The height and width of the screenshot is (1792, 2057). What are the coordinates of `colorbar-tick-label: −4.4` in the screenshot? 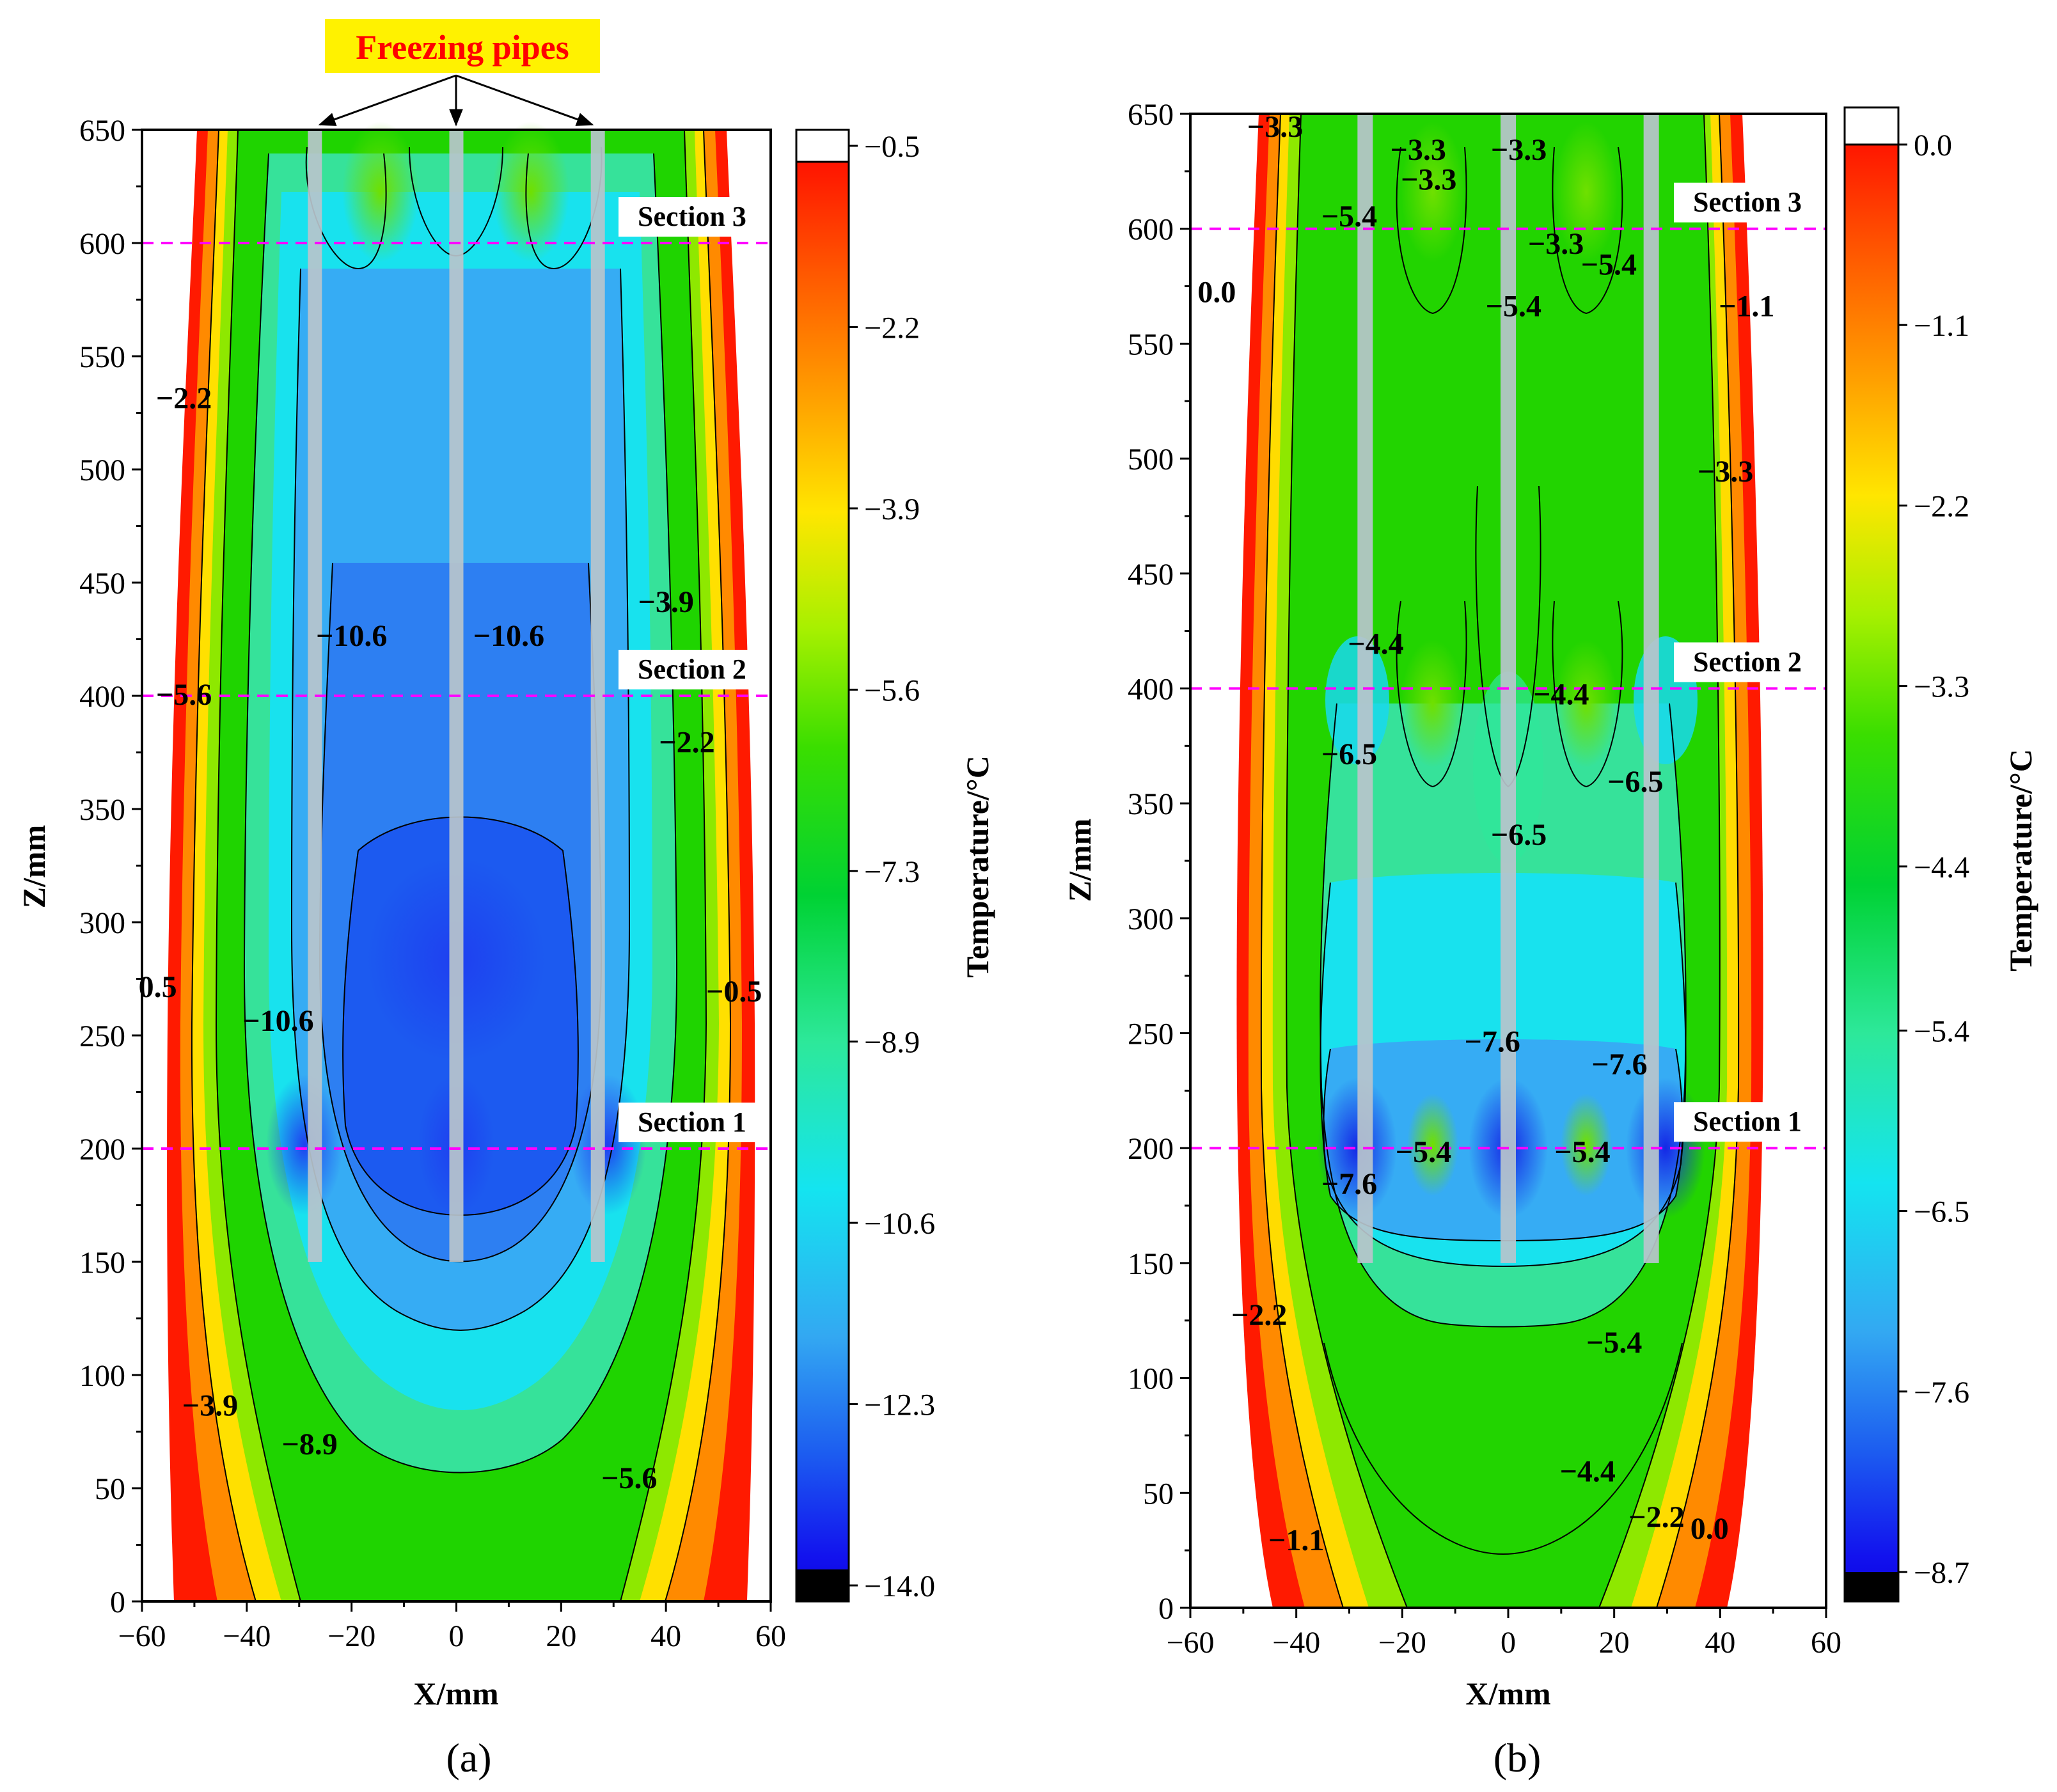 It's located at (1942, 868).